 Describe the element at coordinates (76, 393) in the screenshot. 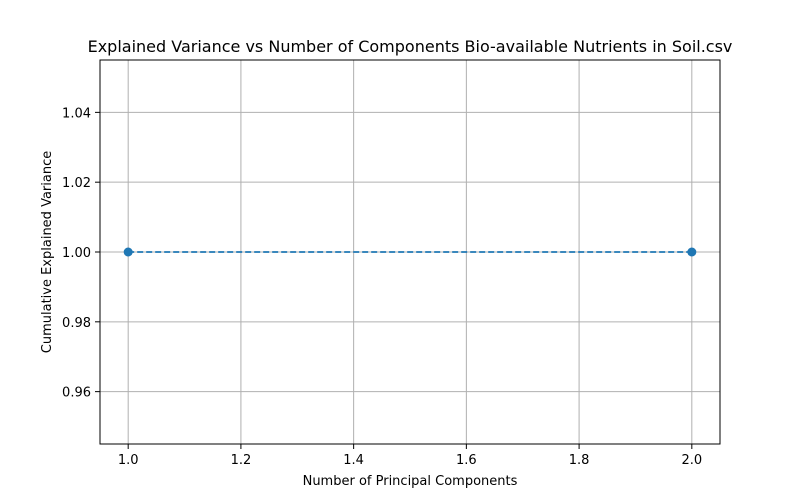

I see `y-tick-label: 0.96` at that location.